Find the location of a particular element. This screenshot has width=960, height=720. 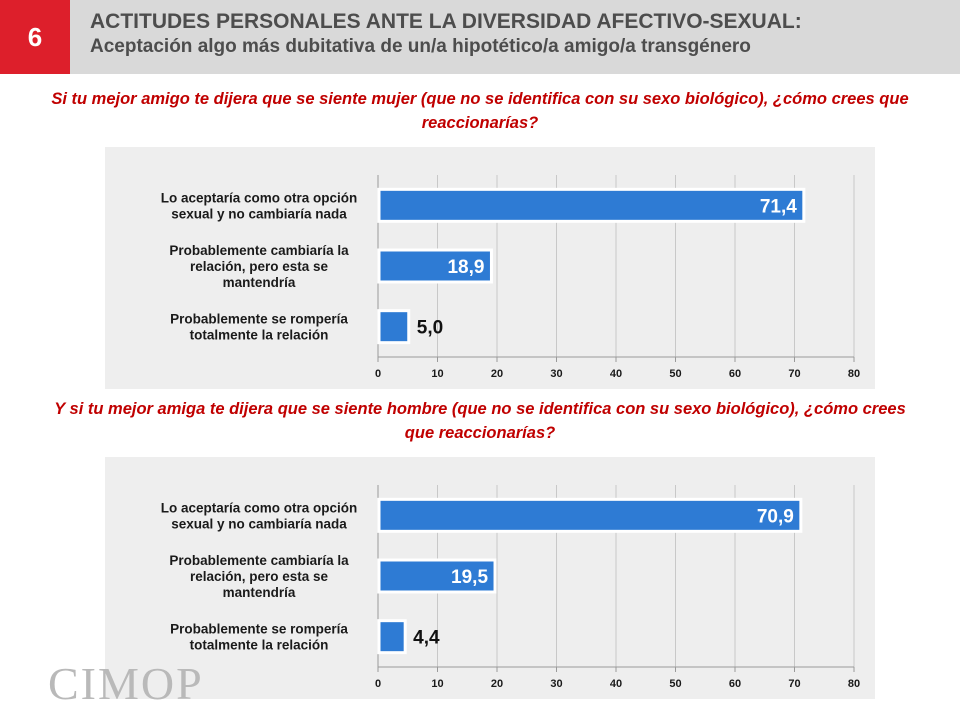

data-label: 70,9 is located at coordinates (775, 516).